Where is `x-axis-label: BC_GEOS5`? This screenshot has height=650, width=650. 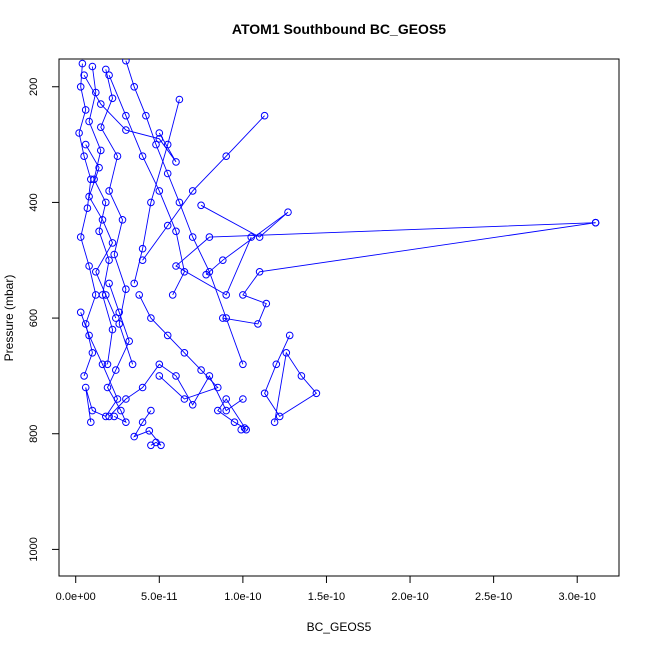 x-axis-label: BC_GEOS5 is located at coordinates (339, 627).